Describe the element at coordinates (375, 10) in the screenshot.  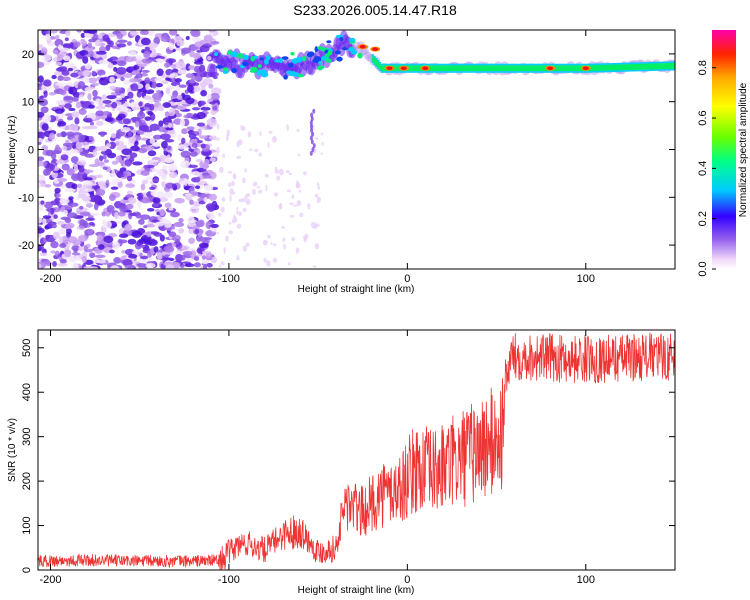
I see `page-title: S233.2026.005.14.47.R18` at that location.